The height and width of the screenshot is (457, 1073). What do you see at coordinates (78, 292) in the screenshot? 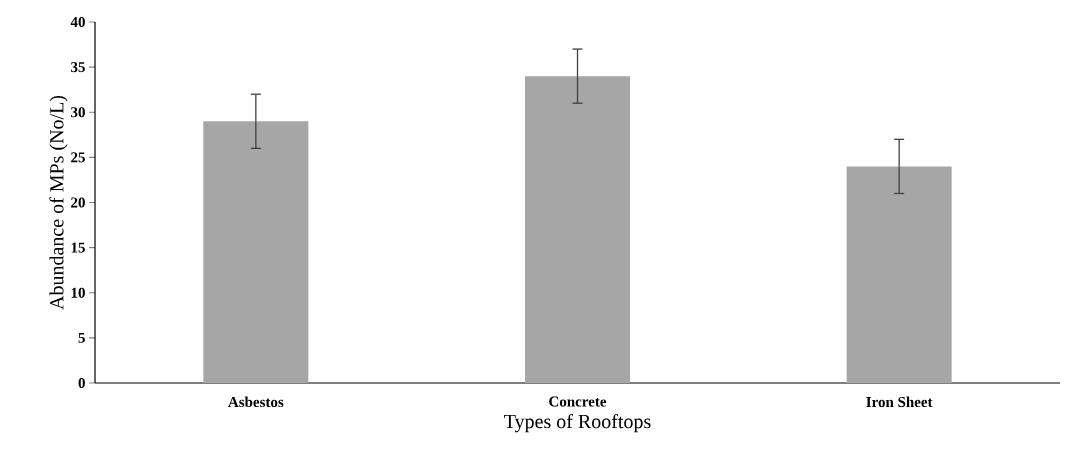
I see `y-tick-label: 10` at bounding box center [78, 292].